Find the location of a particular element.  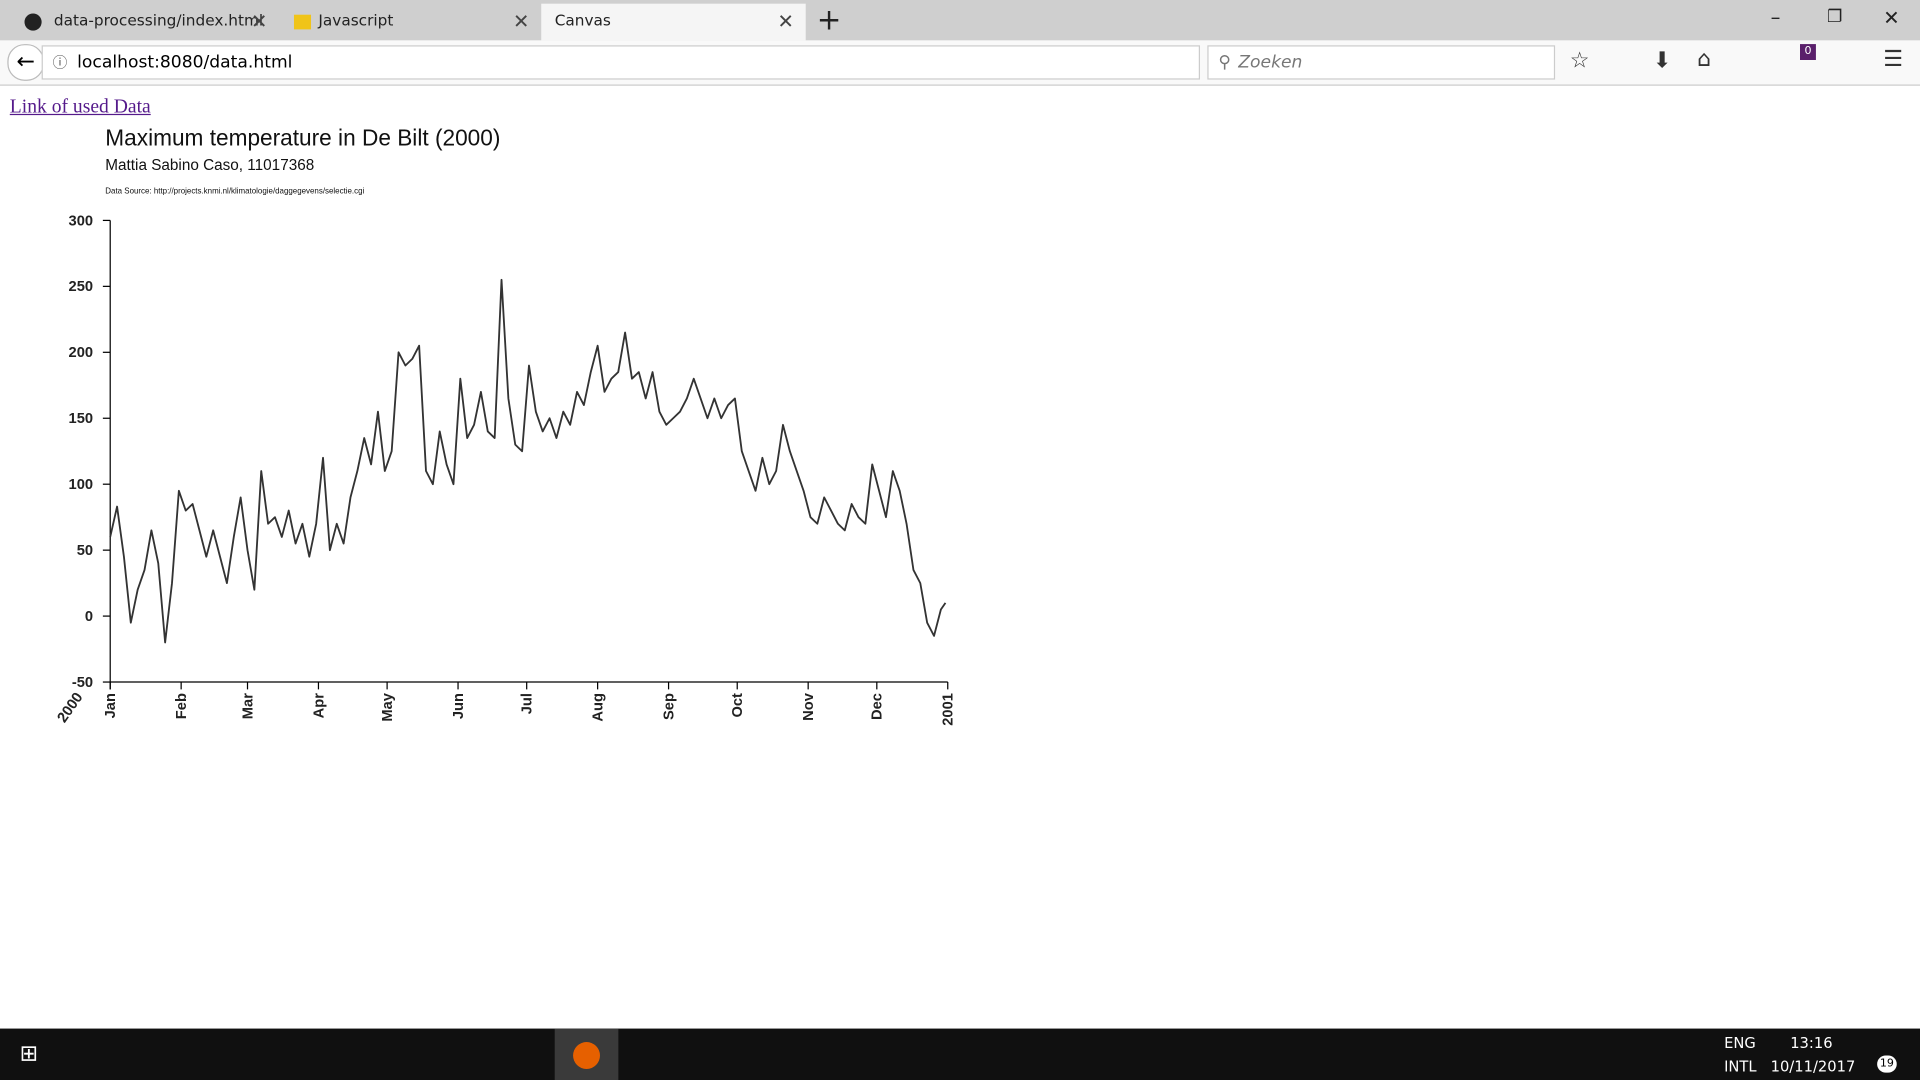

y-tick-label: -50 is located at coordinates (82, 683).